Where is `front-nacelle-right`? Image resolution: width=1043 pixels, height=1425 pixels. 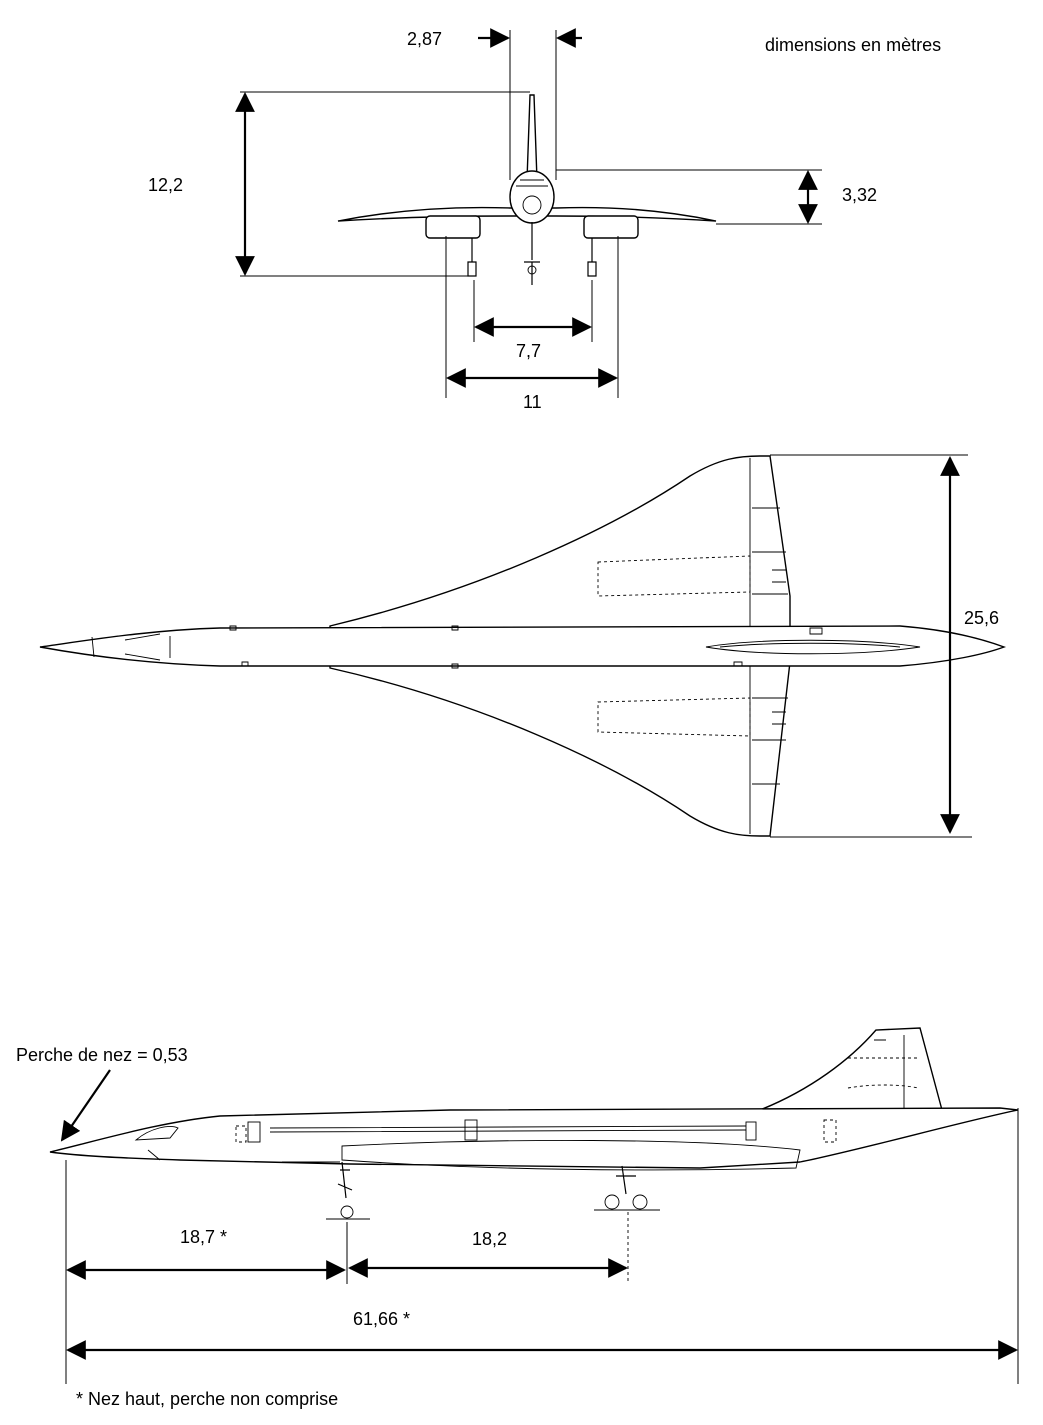 front-nacelle-right is located at coordinates (611, 227).